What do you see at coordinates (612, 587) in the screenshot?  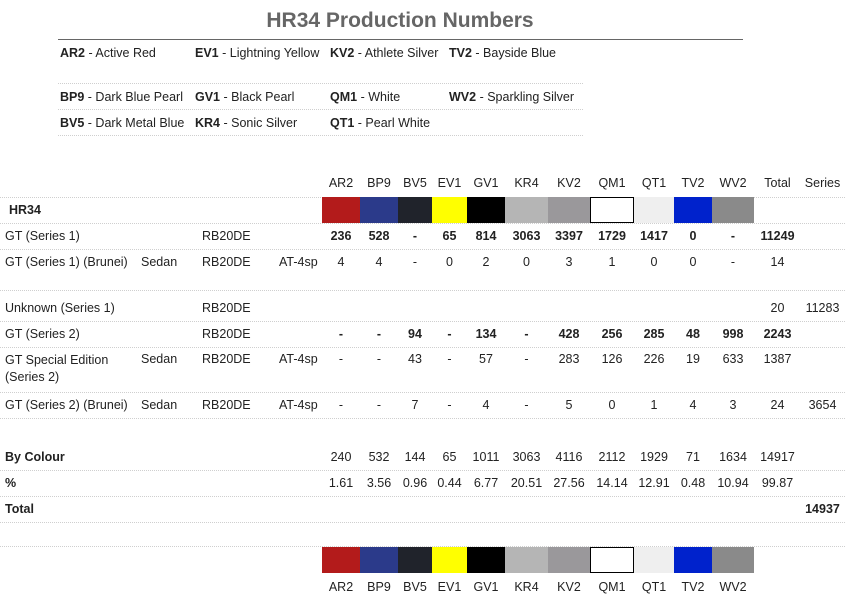 I see `footer-code-qm1: QM1` at bounding box center [612, 587].